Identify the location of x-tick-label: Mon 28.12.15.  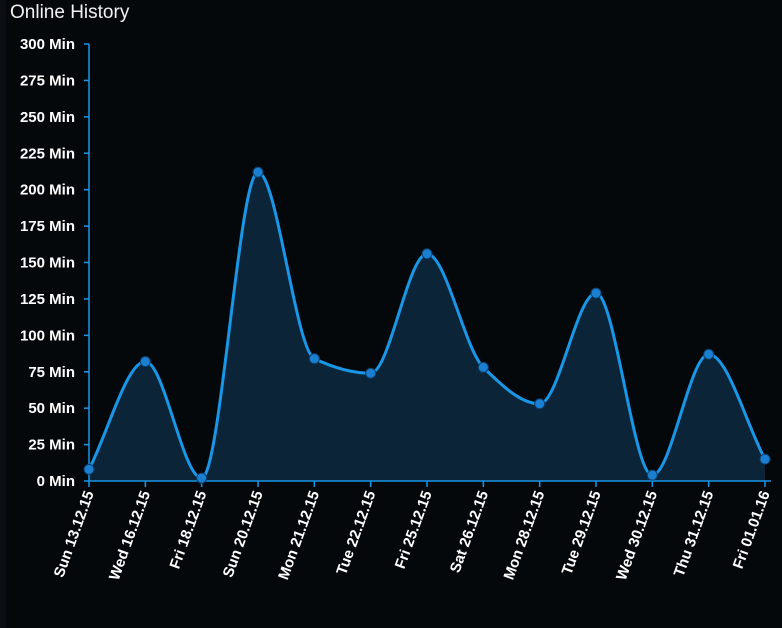
(525, 536).